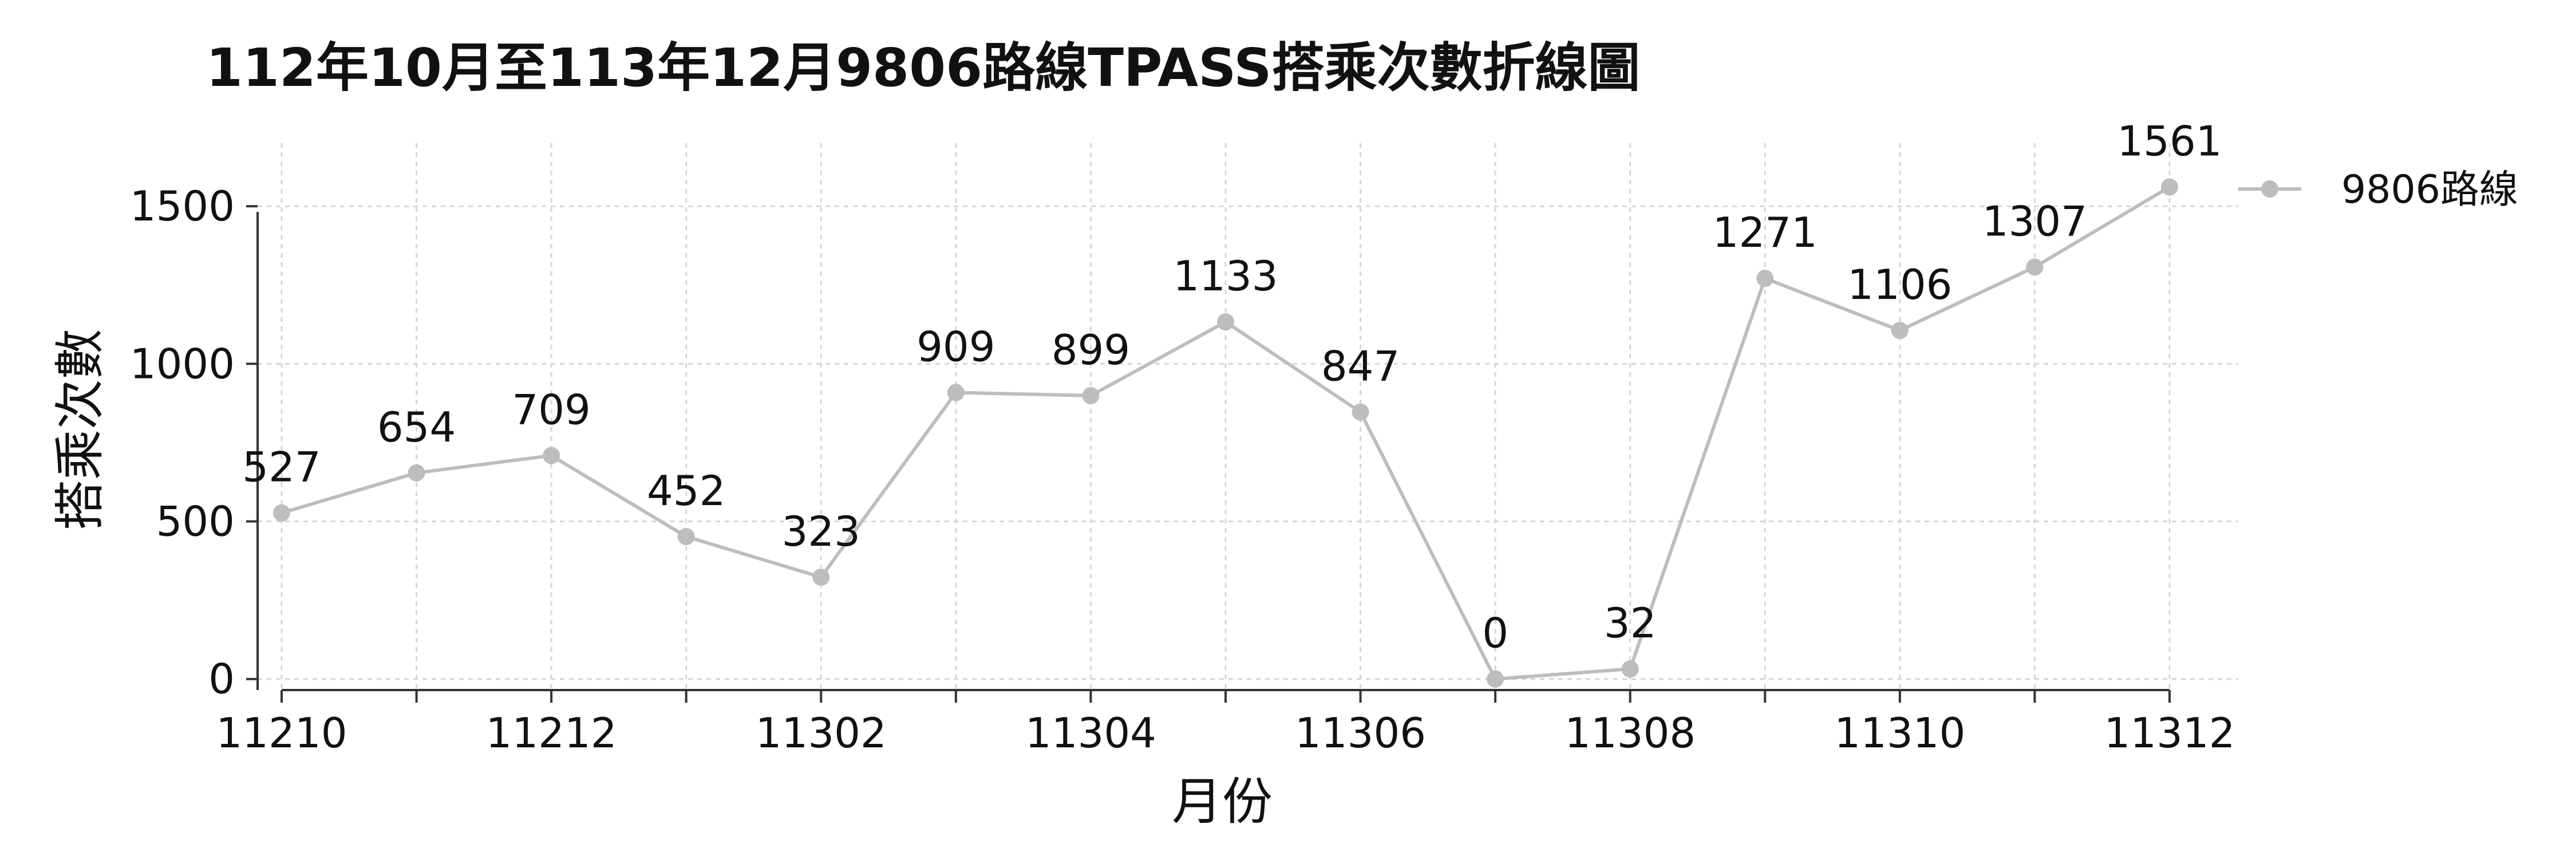  What do you see at coordinates (281, 733) in the screenshot?
I see `x-tick-label: 11210` at bounding box center [281, 733].